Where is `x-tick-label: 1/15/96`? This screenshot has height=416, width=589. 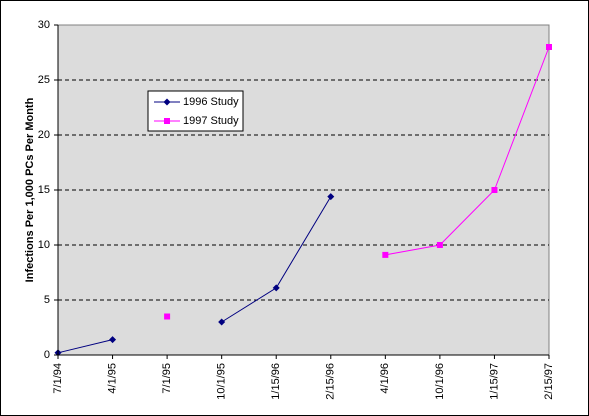 x-tick-label: 1/15/96 is located at coordinates (276, 381).